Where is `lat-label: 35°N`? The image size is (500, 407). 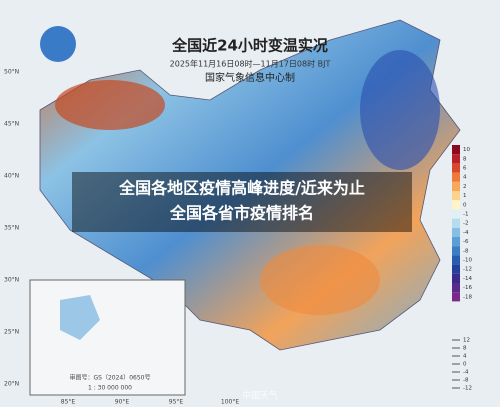 lat-label: 35°N is located at coordinates (11, 228).